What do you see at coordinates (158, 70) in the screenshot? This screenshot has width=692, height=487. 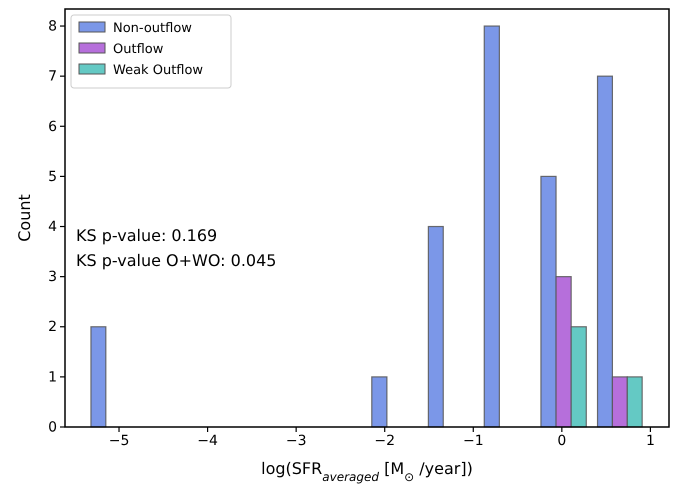 I see `legend-label: Weak Outflow` at bounding box center [158, 70].